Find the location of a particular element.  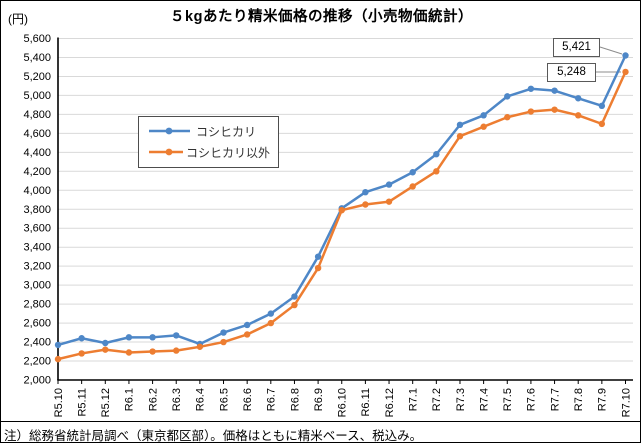

legend-label-koshihikari: コシヒカリ is located at coordinates (226, 131).